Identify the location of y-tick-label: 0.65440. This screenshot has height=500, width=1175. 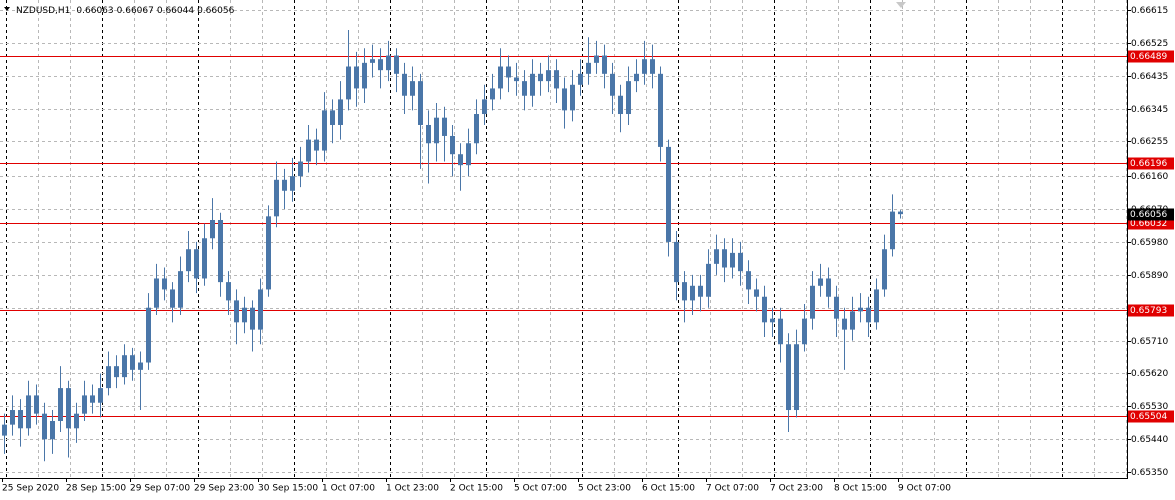
(1149, 440).